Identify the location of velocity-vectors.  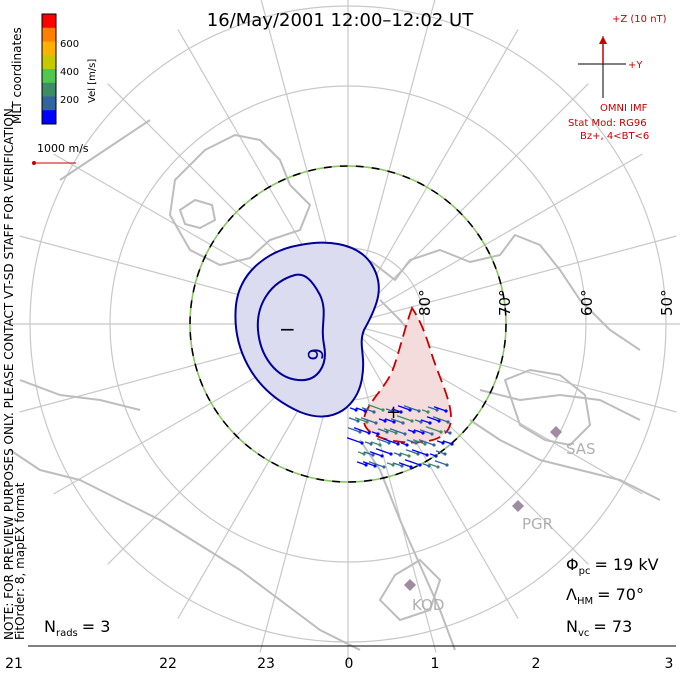
(400, 436).